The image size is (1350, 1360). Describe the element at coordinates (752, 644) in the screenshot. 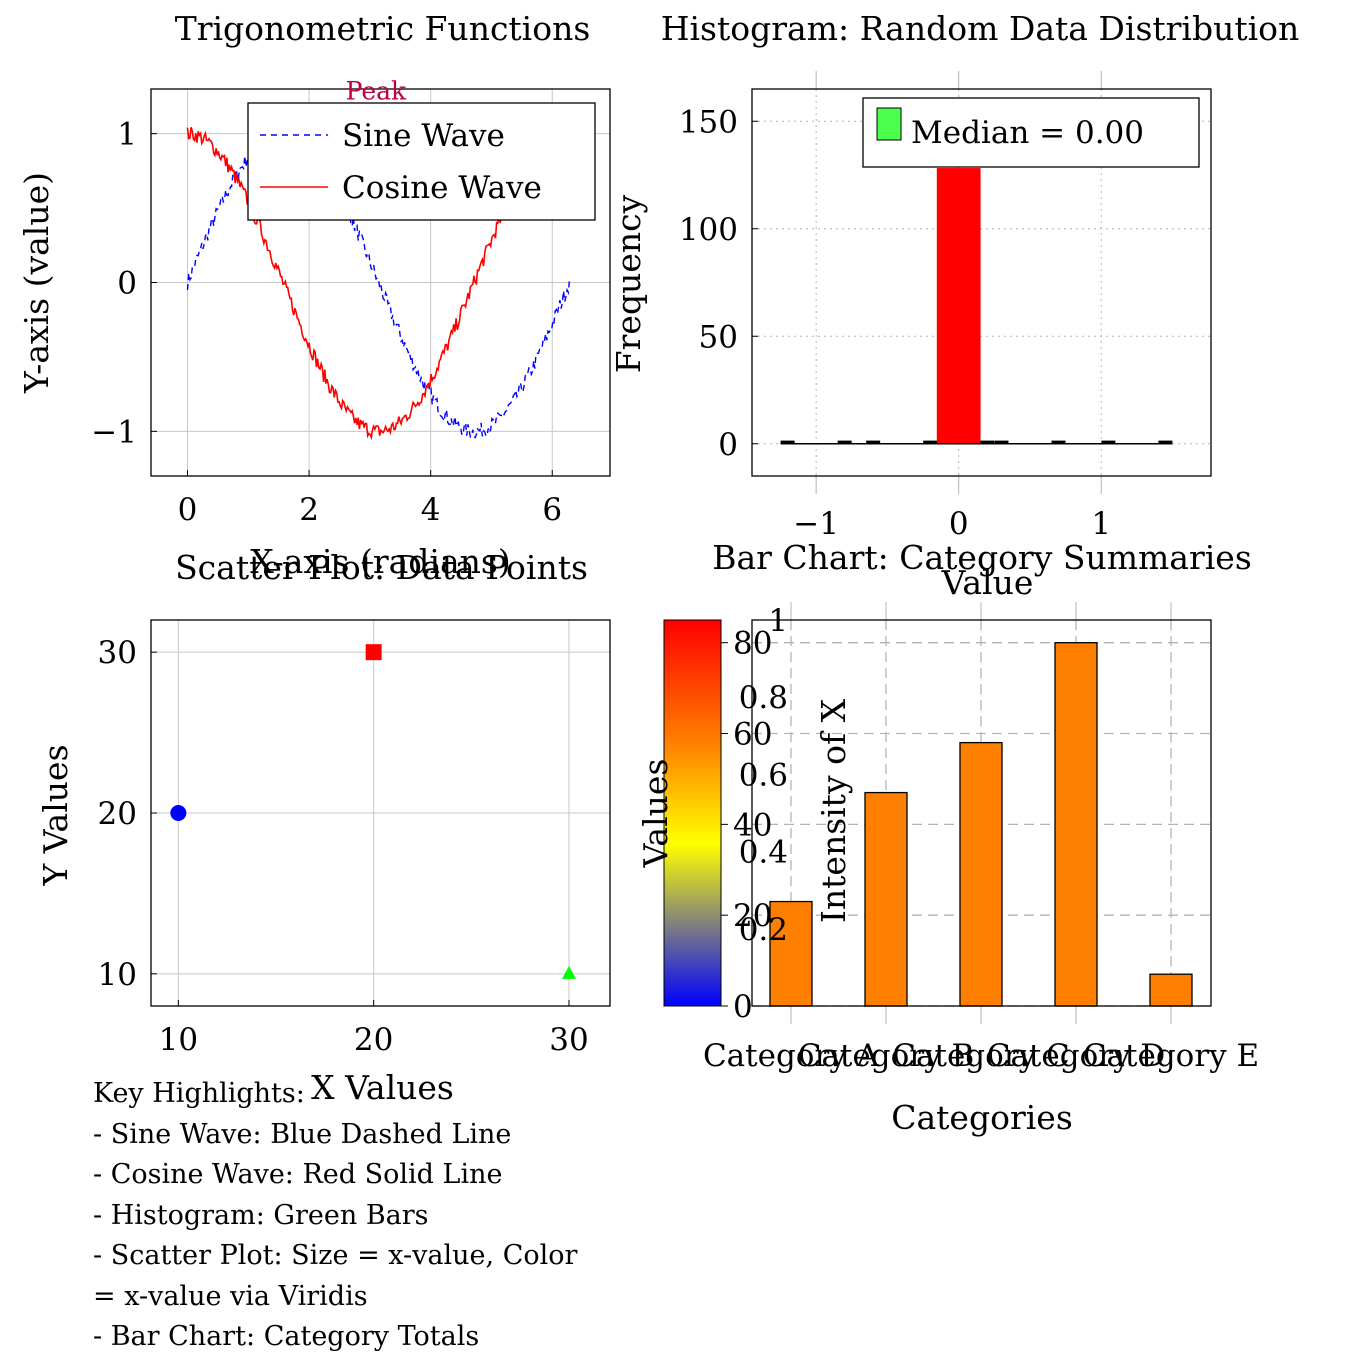

I see `colorbar-tick-label: 80` at that location.